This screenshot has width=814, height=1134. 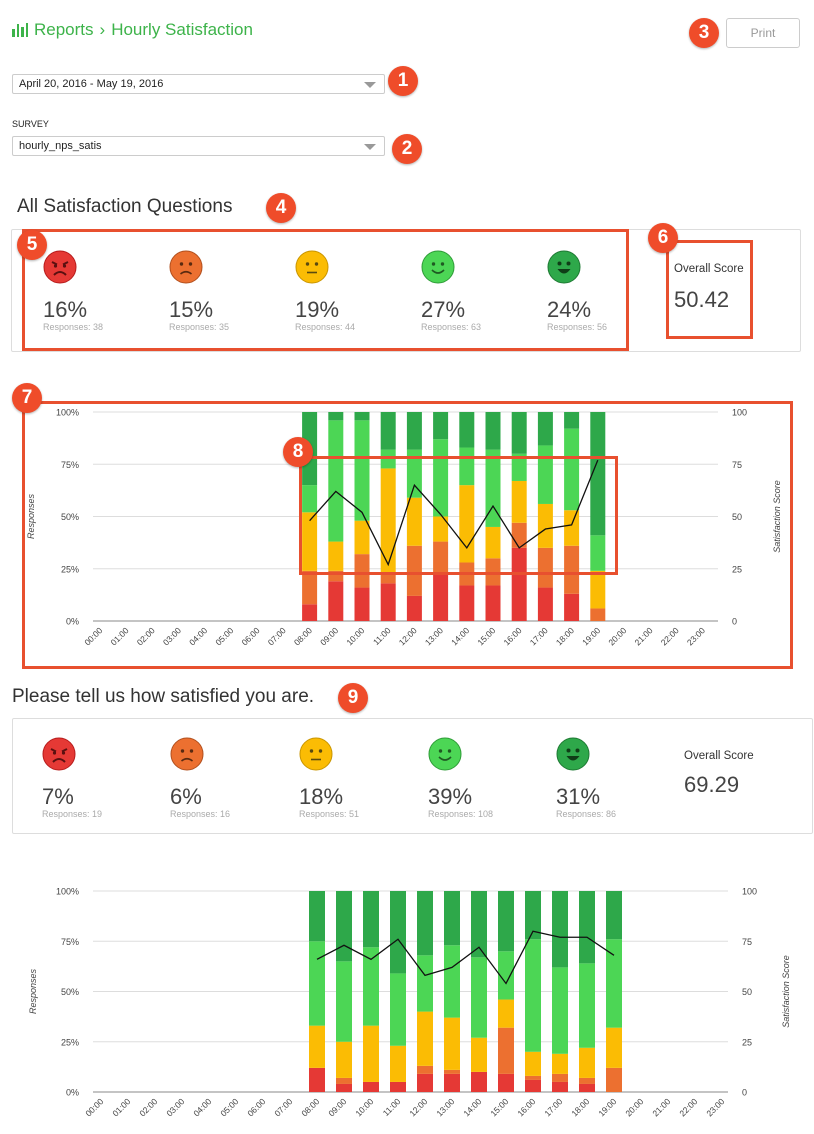 I want to click on callout-badge: 5, so click(x=32, y=245).